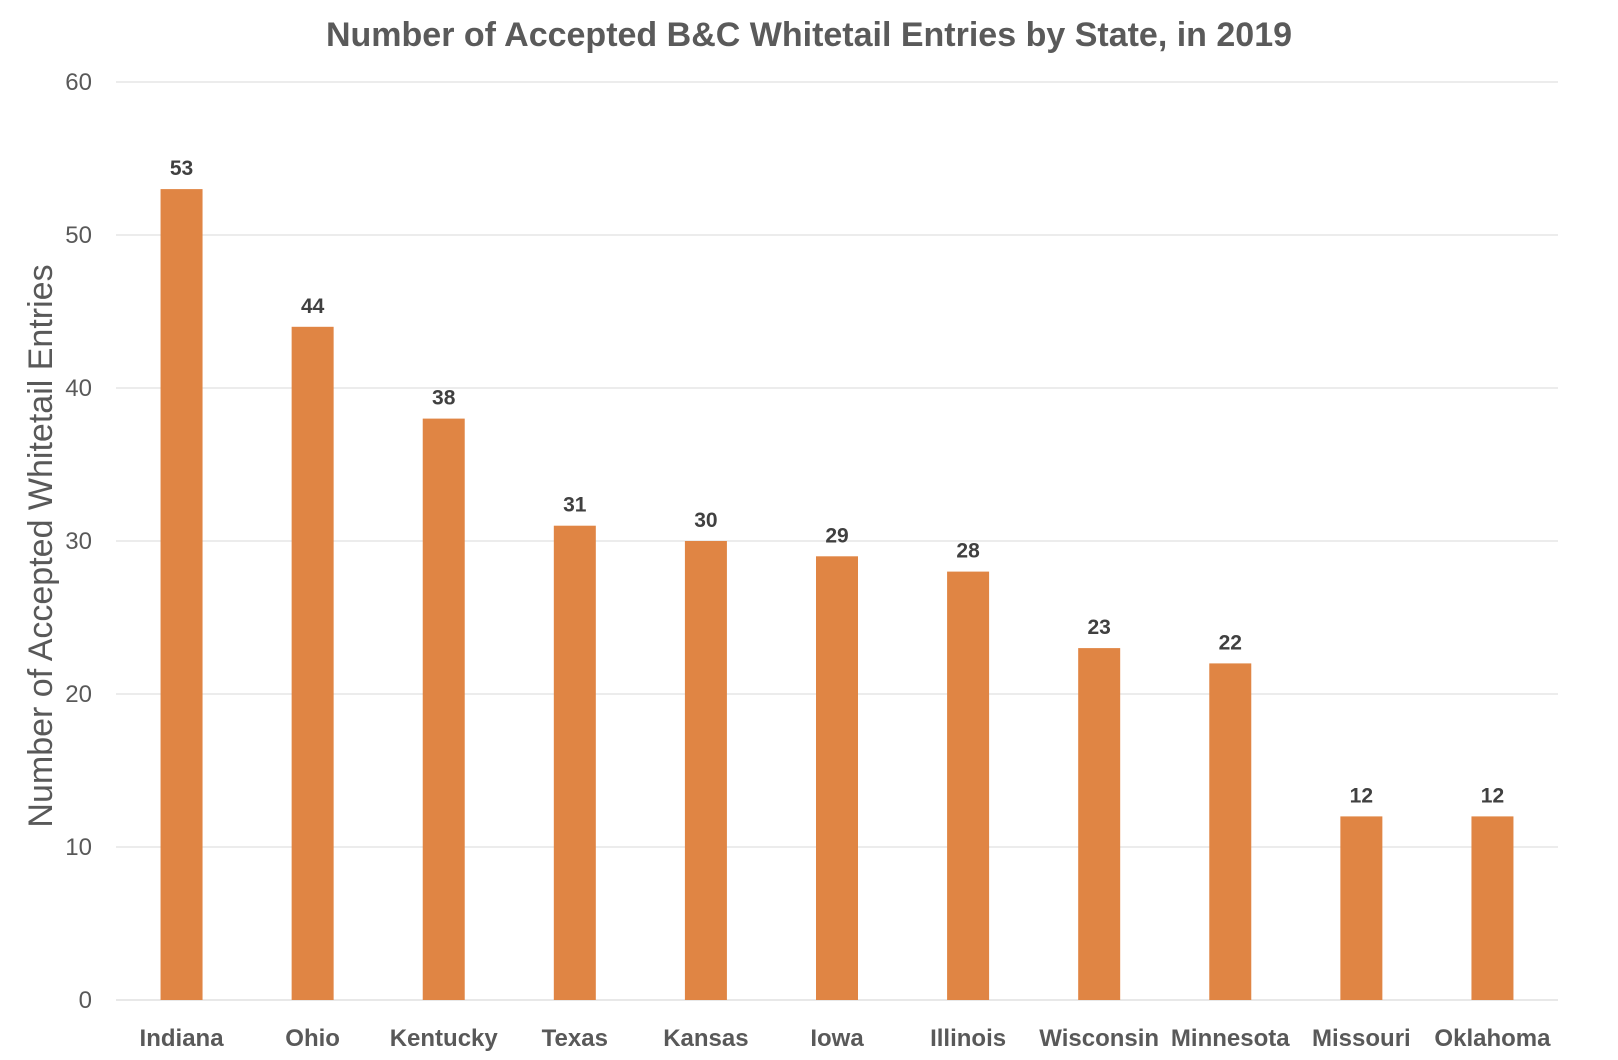 This screenshot has width=1618, height=1060. Describe the element at coordinates (837, 1038) in the screenshot. I see `x-tick-label-iowa: Iowa` at that location.